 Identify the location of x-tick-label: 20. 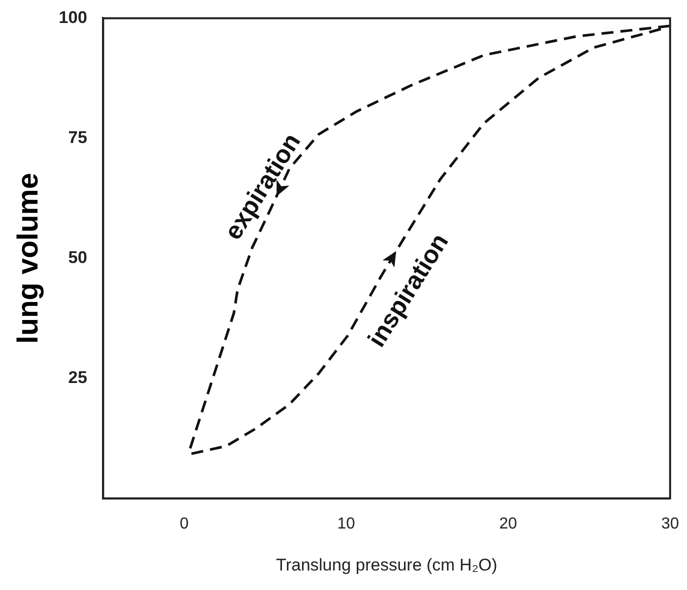
(508, 523).